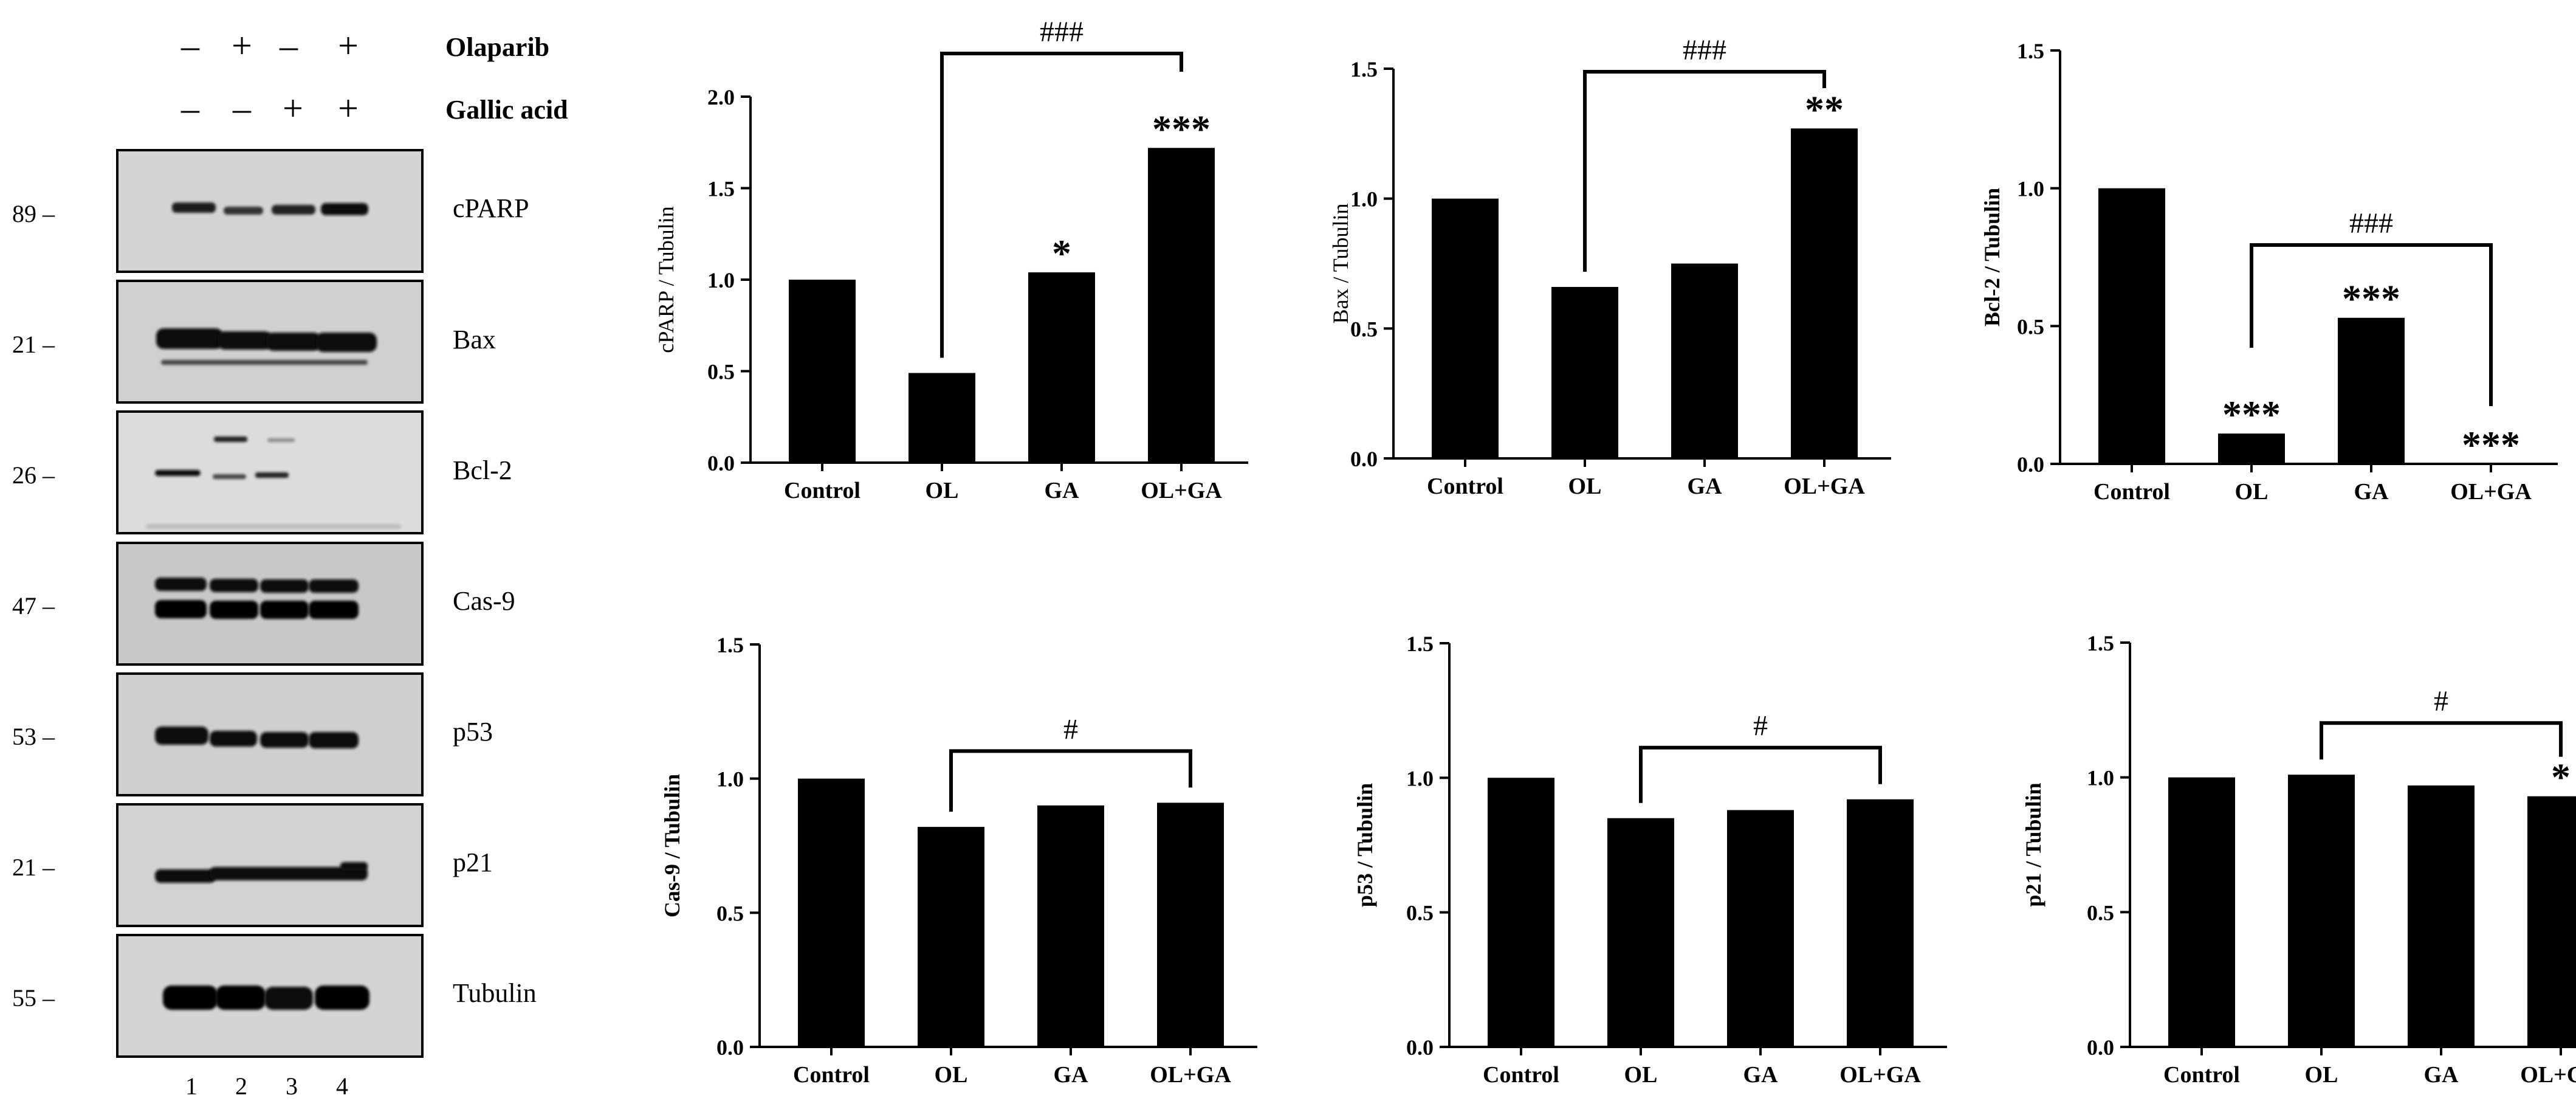 This screenshot has height=1115, width=2576. What do you see at coordinates (254, 342) in the screenshot?
I see `blot-strip-bax: 21 – Bax` at bounding box center [254, 342].